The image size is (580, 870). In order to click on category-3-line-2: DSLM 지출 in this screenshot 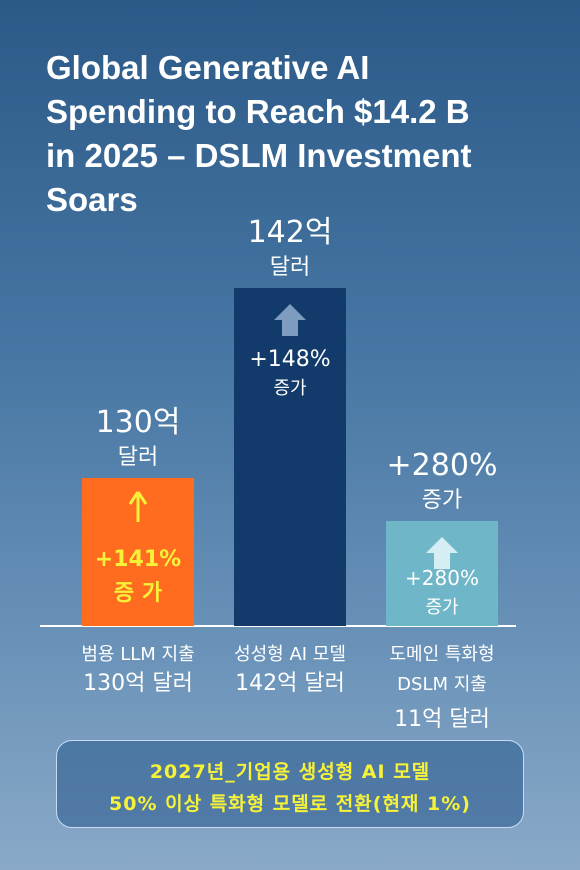, I will do `click(442, 684)`.